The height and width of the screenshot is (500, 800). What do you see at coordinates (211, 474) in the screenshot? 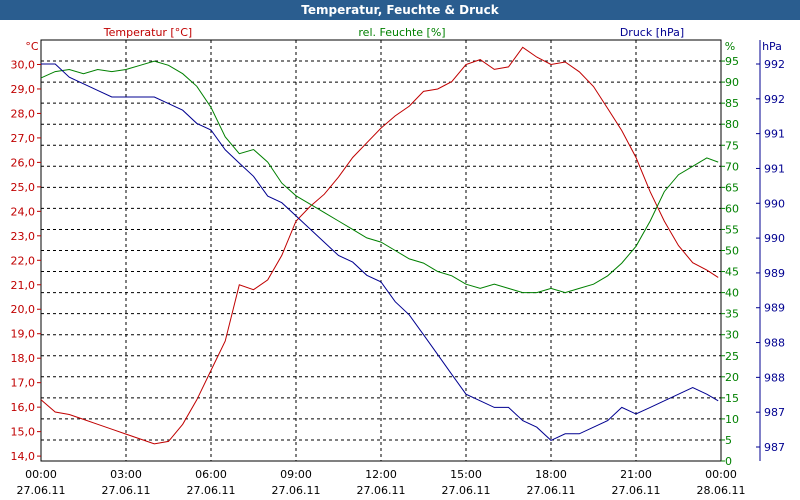
I see `x-tick-time-label: 06:00` at bounding box center [211, 474].